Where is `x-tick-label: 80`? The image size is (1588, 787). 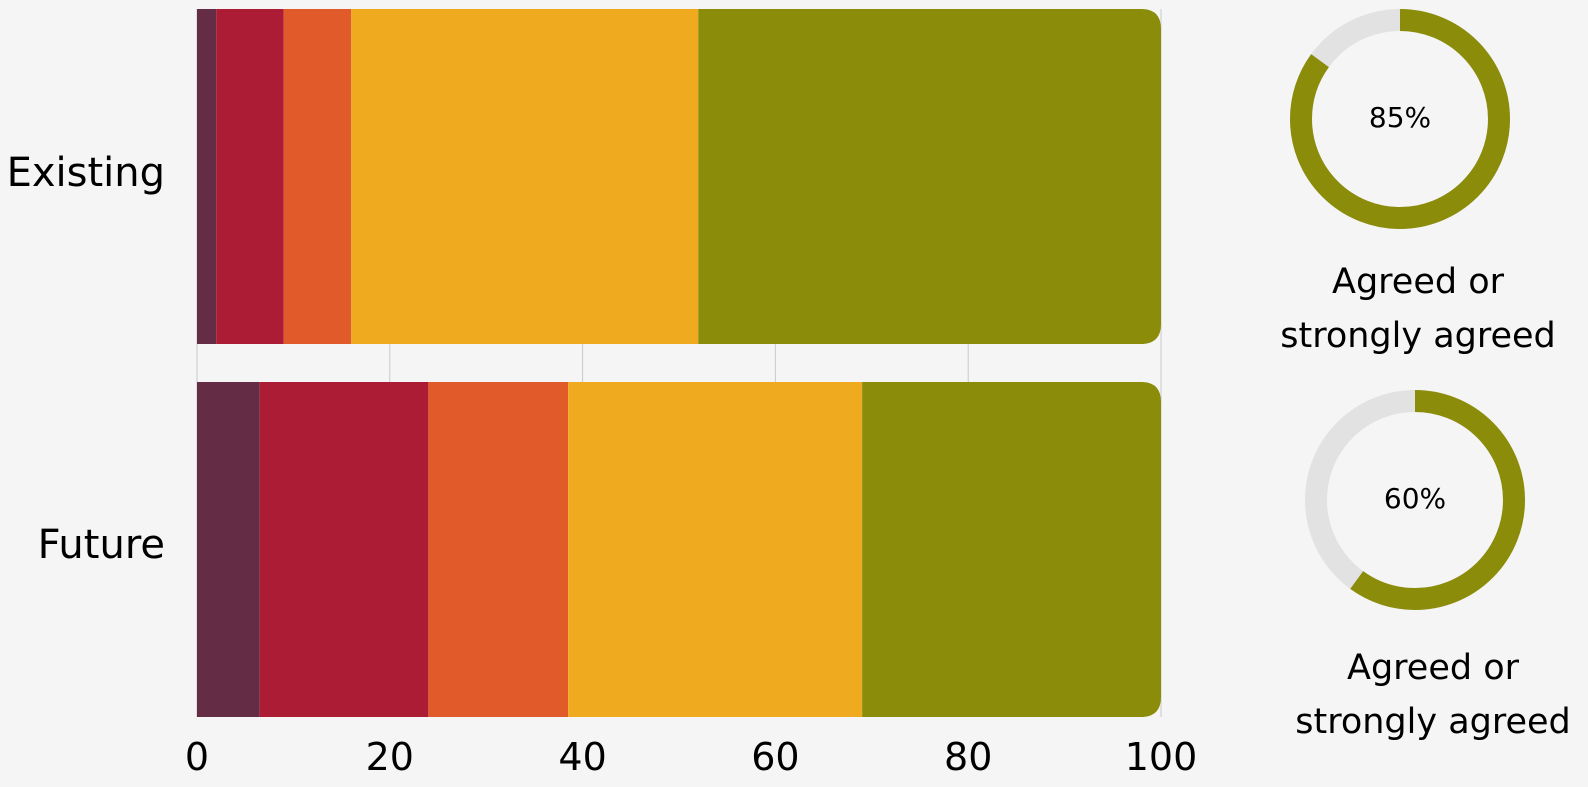
x-tick-label: 80 is located at coordinates (968, 757).